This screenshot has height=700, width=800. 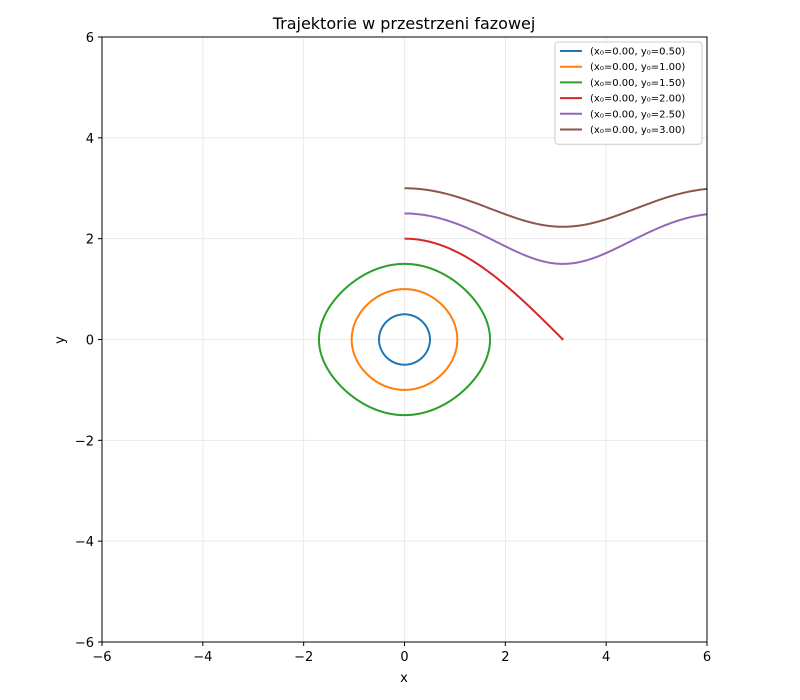 I want to click on y-tick-label: 2, so click(x=90, y=240).